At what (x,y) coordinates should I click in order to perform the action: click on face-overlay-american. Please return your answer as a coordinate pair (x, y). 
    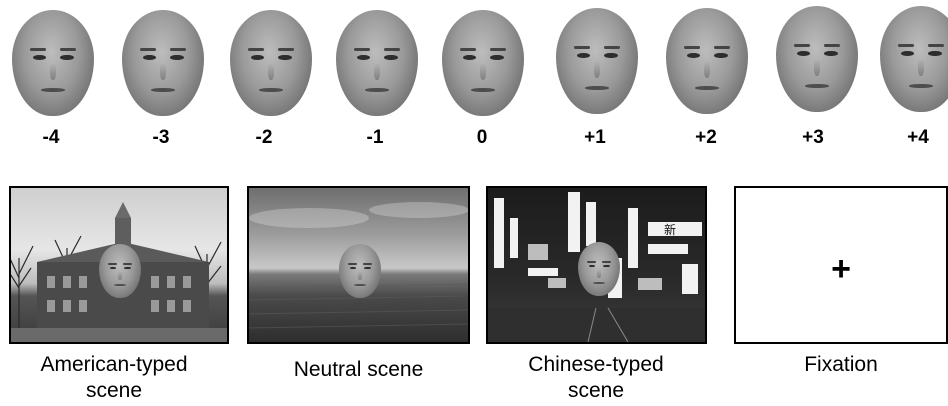
    Looking at the image, I should click on (120, 271).